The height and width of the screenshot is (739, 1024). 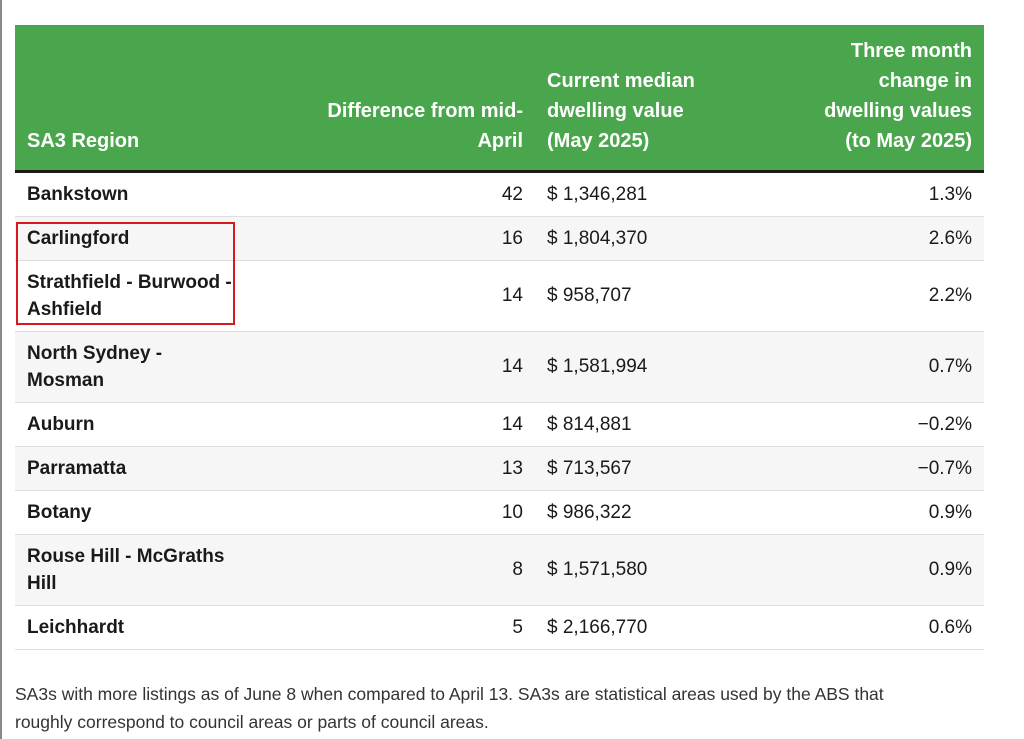 I want to click on table-row: Carlingford 16 $ 1,804,370 2.6%, so click(x=499, y=238).